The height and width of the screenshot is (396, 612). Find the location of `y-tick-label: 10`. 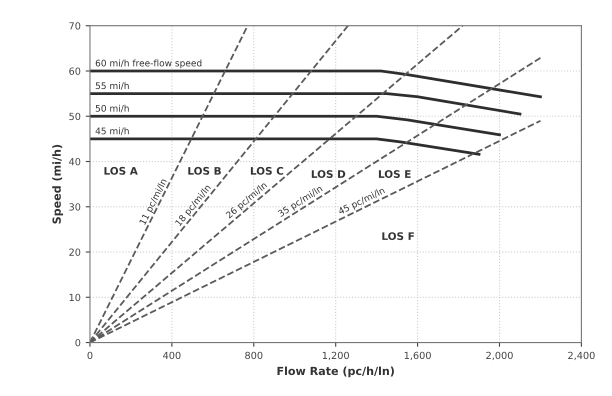

y-tick-label: 10 is located at coordinates (75, 298).